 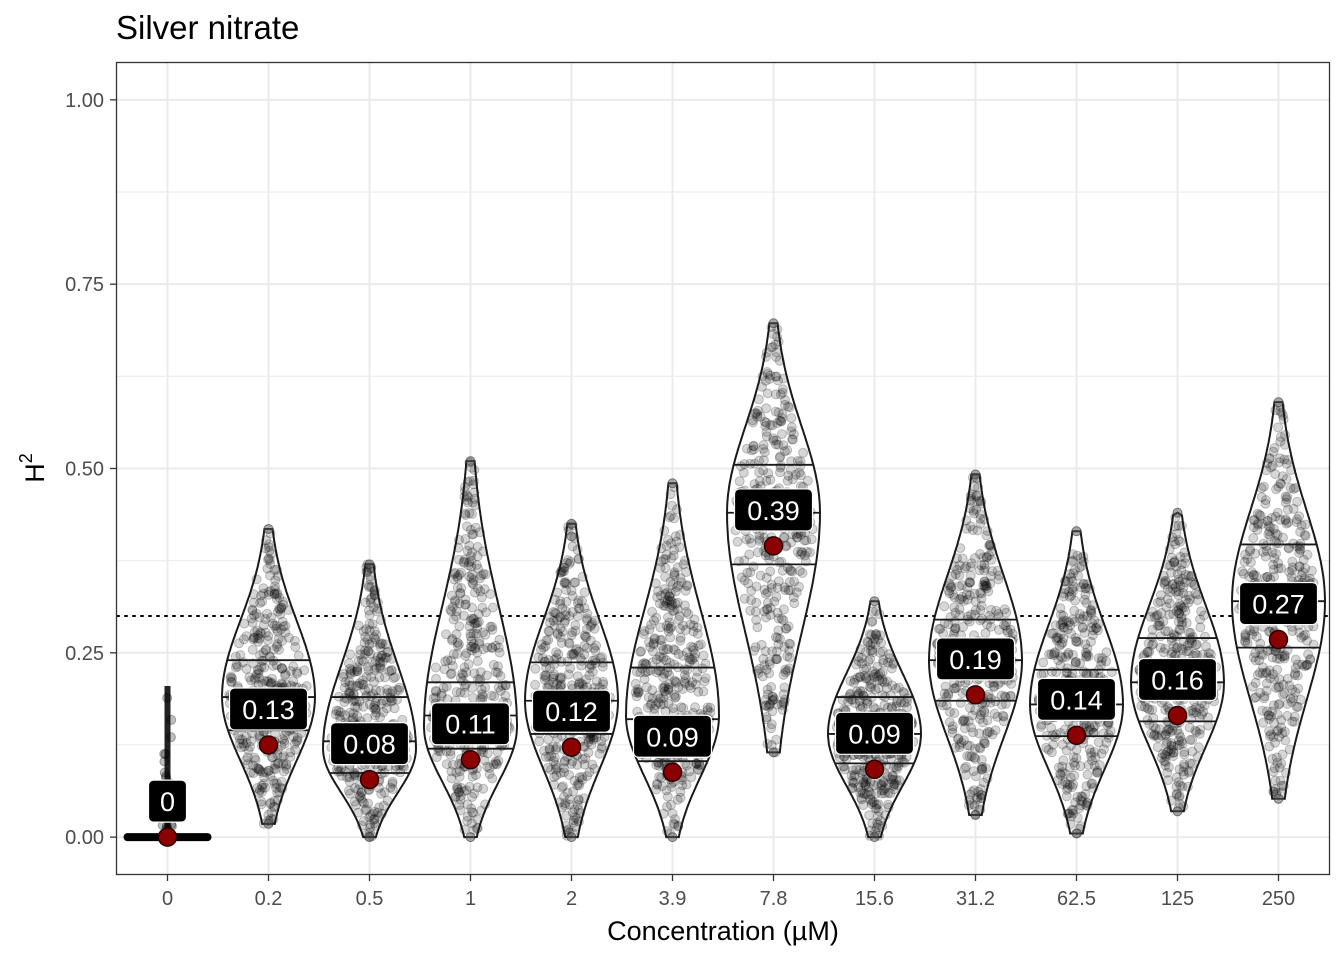 What do you see at coordinates (470, 725) in the screenshot?
I see `value-label: 0.11` at bounding box center [470, 725].